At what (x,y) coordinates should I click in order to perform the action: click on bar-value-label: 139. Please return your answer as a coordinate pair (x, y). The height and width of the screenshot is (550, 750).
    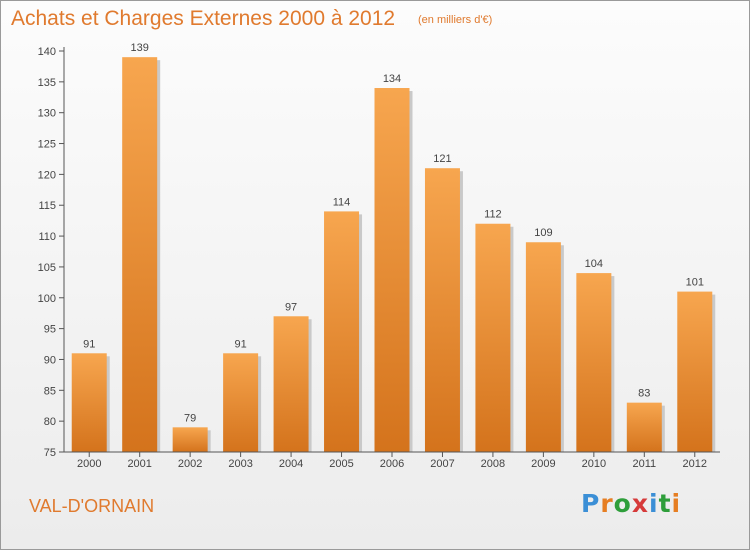
    Looking at the image, I should click on (140, 48).